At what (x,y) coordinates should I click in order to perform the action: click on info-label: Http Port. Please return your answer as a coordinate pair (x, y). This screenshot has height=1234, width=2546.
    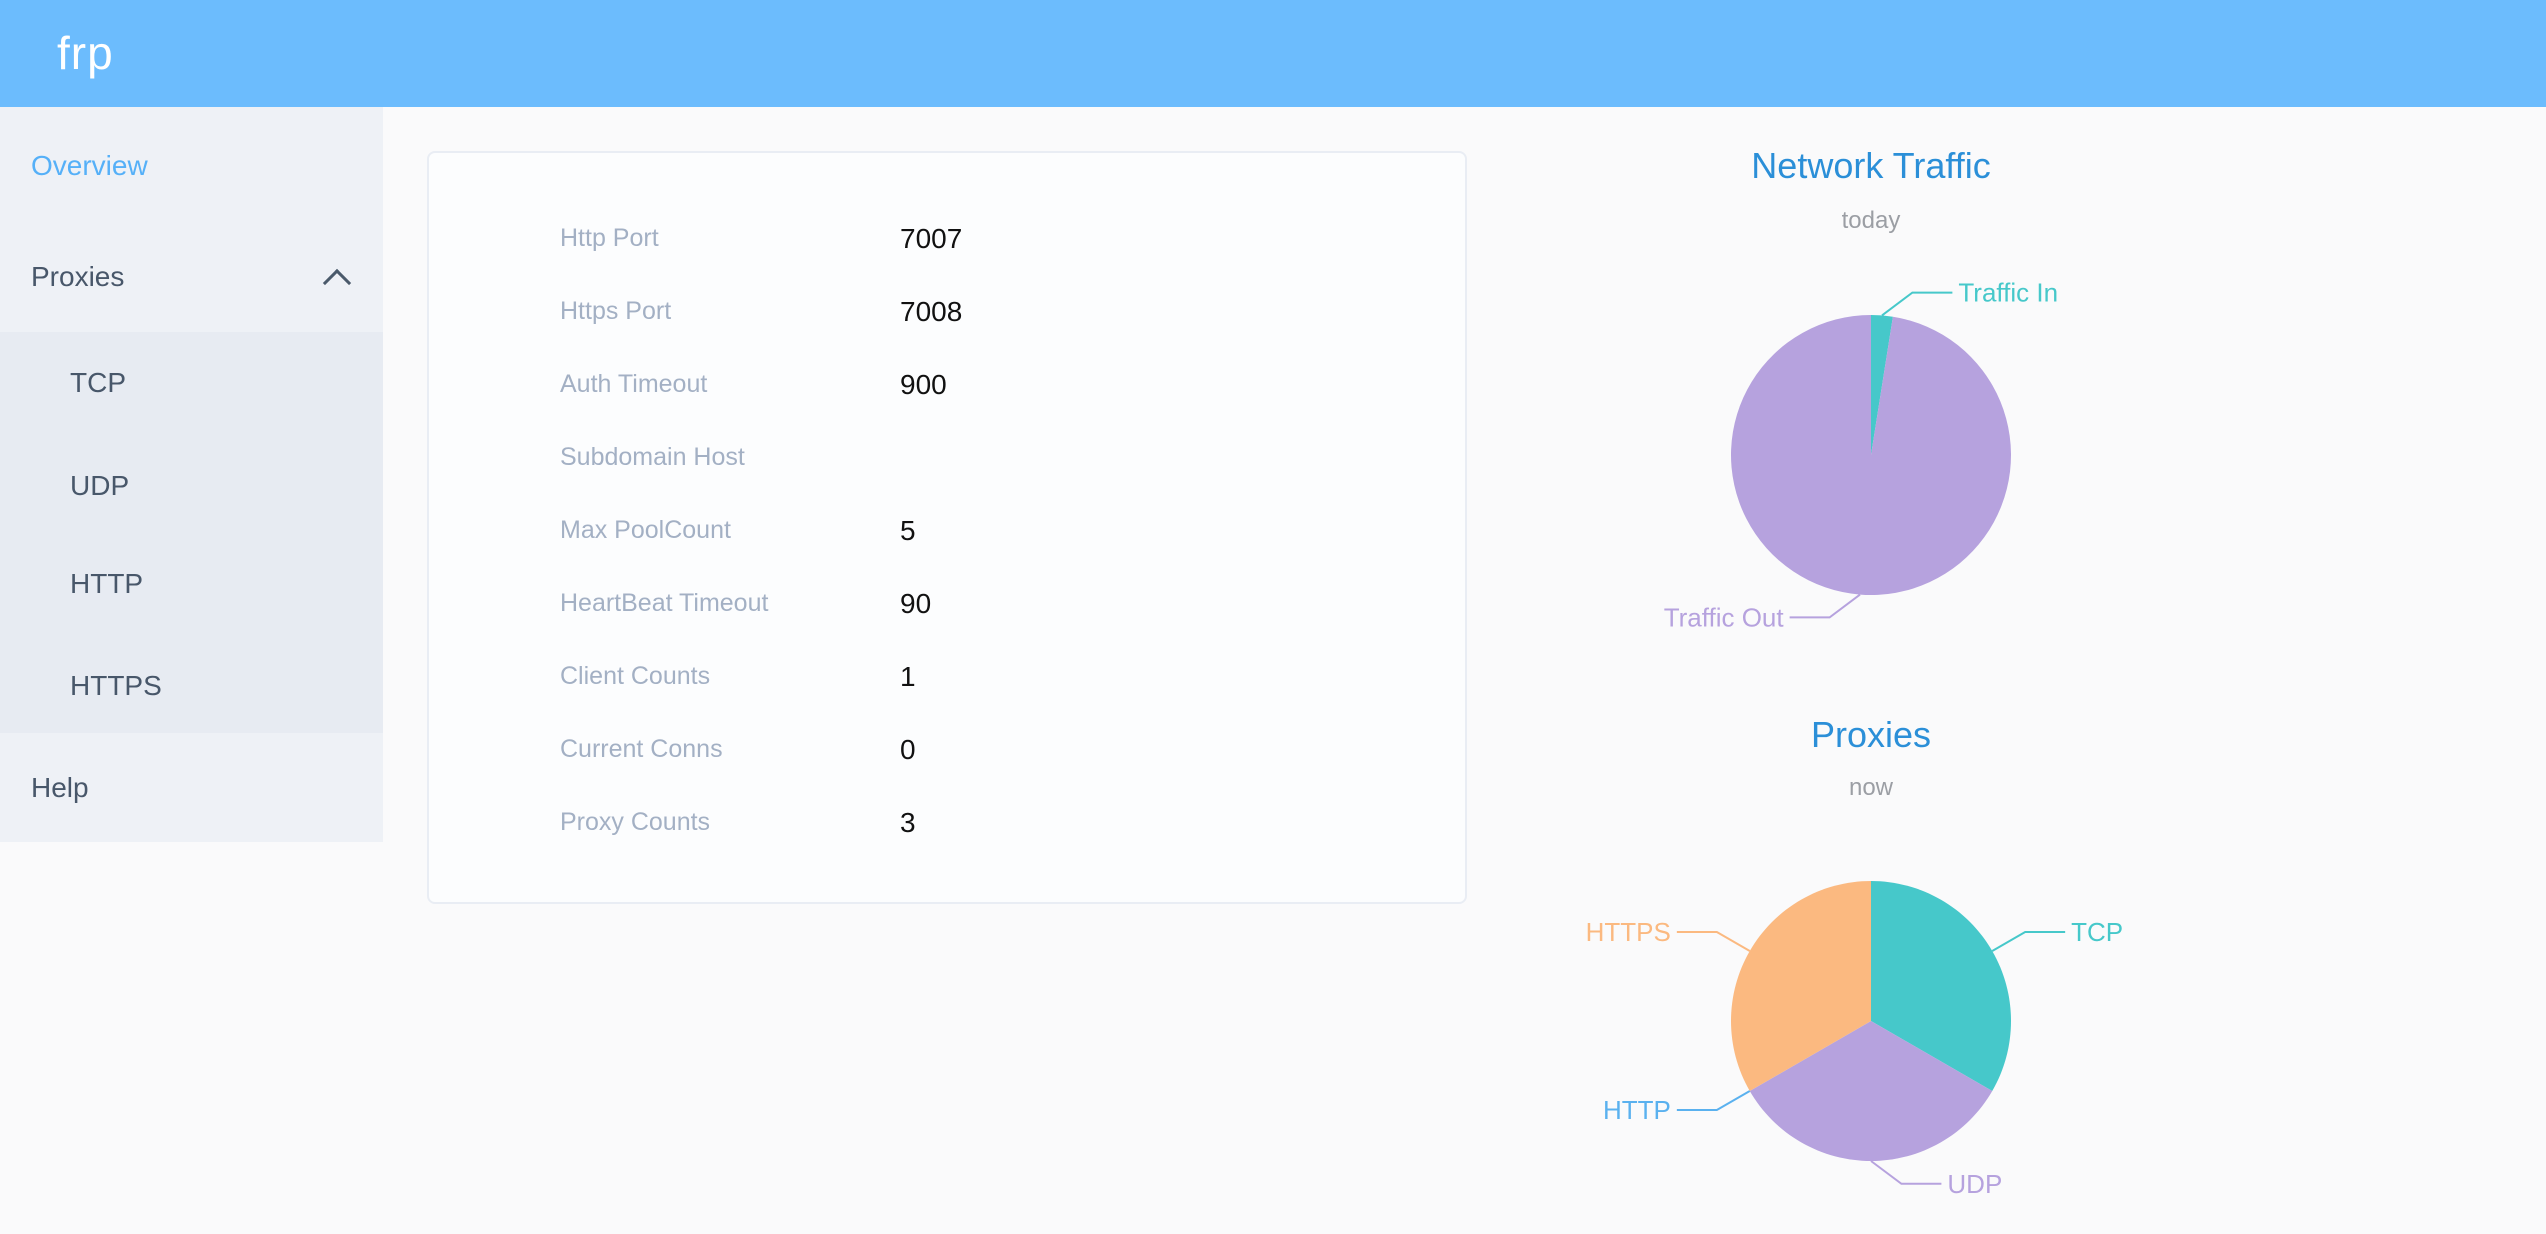
    Looking at the image, I should click on (609, 238).